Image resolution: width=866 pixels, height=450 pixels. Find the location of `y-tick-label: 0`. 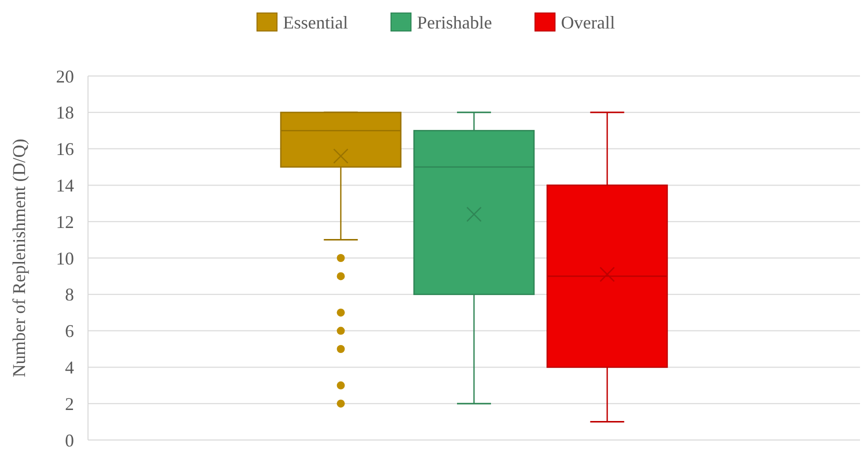

y-tick-label: 0 is located at coordinates (69, 440).